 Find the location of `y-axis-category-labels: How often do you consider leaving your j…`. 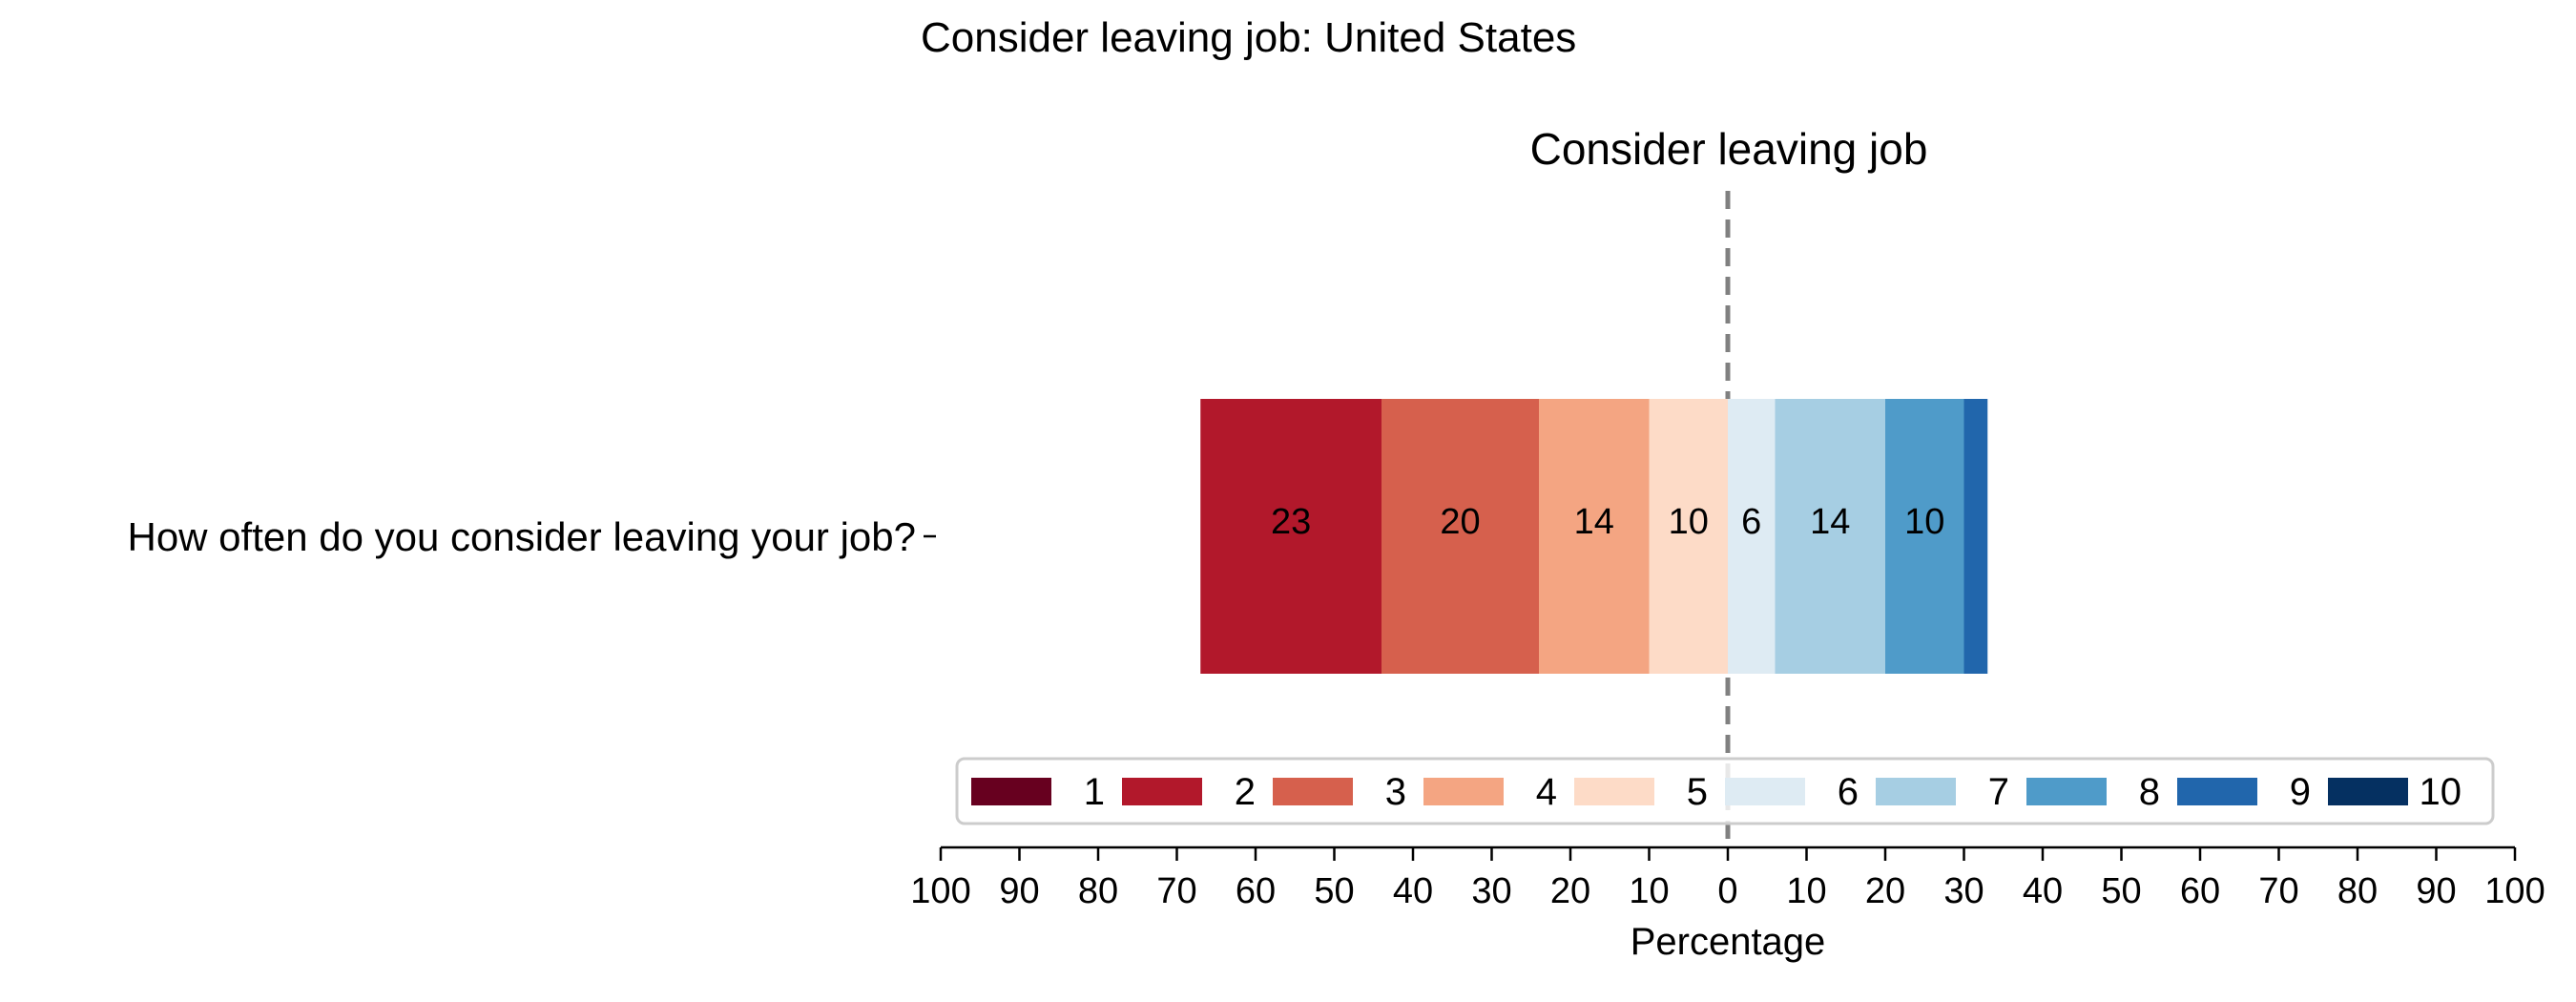

y-axis-category-labels: How often do you consider leaving your j… is located at coordinates (531, 536).